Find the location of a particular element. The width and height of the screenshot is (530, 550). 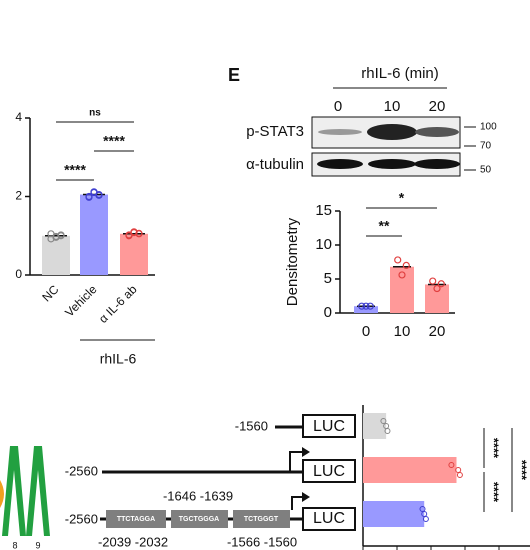

y-tick-label: 5 is located at coordinates (328, 278).